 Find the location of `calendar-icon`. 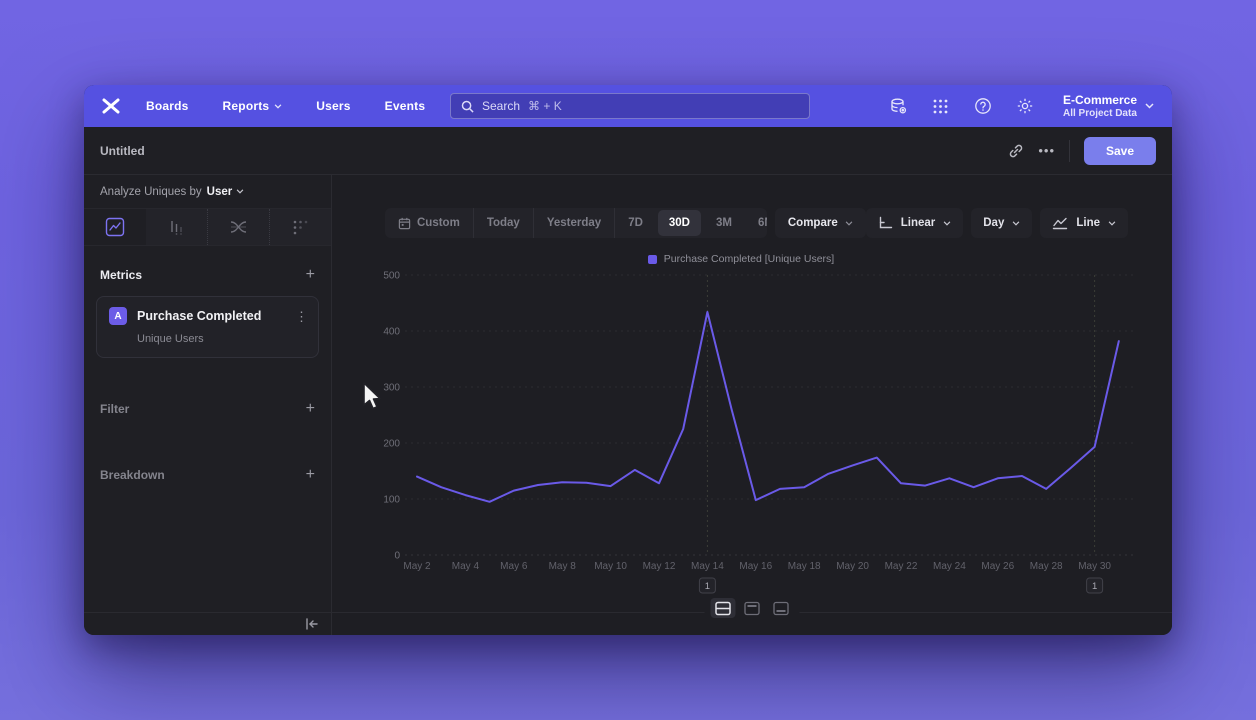

calendar-icon is located at coordinates (404, 223).